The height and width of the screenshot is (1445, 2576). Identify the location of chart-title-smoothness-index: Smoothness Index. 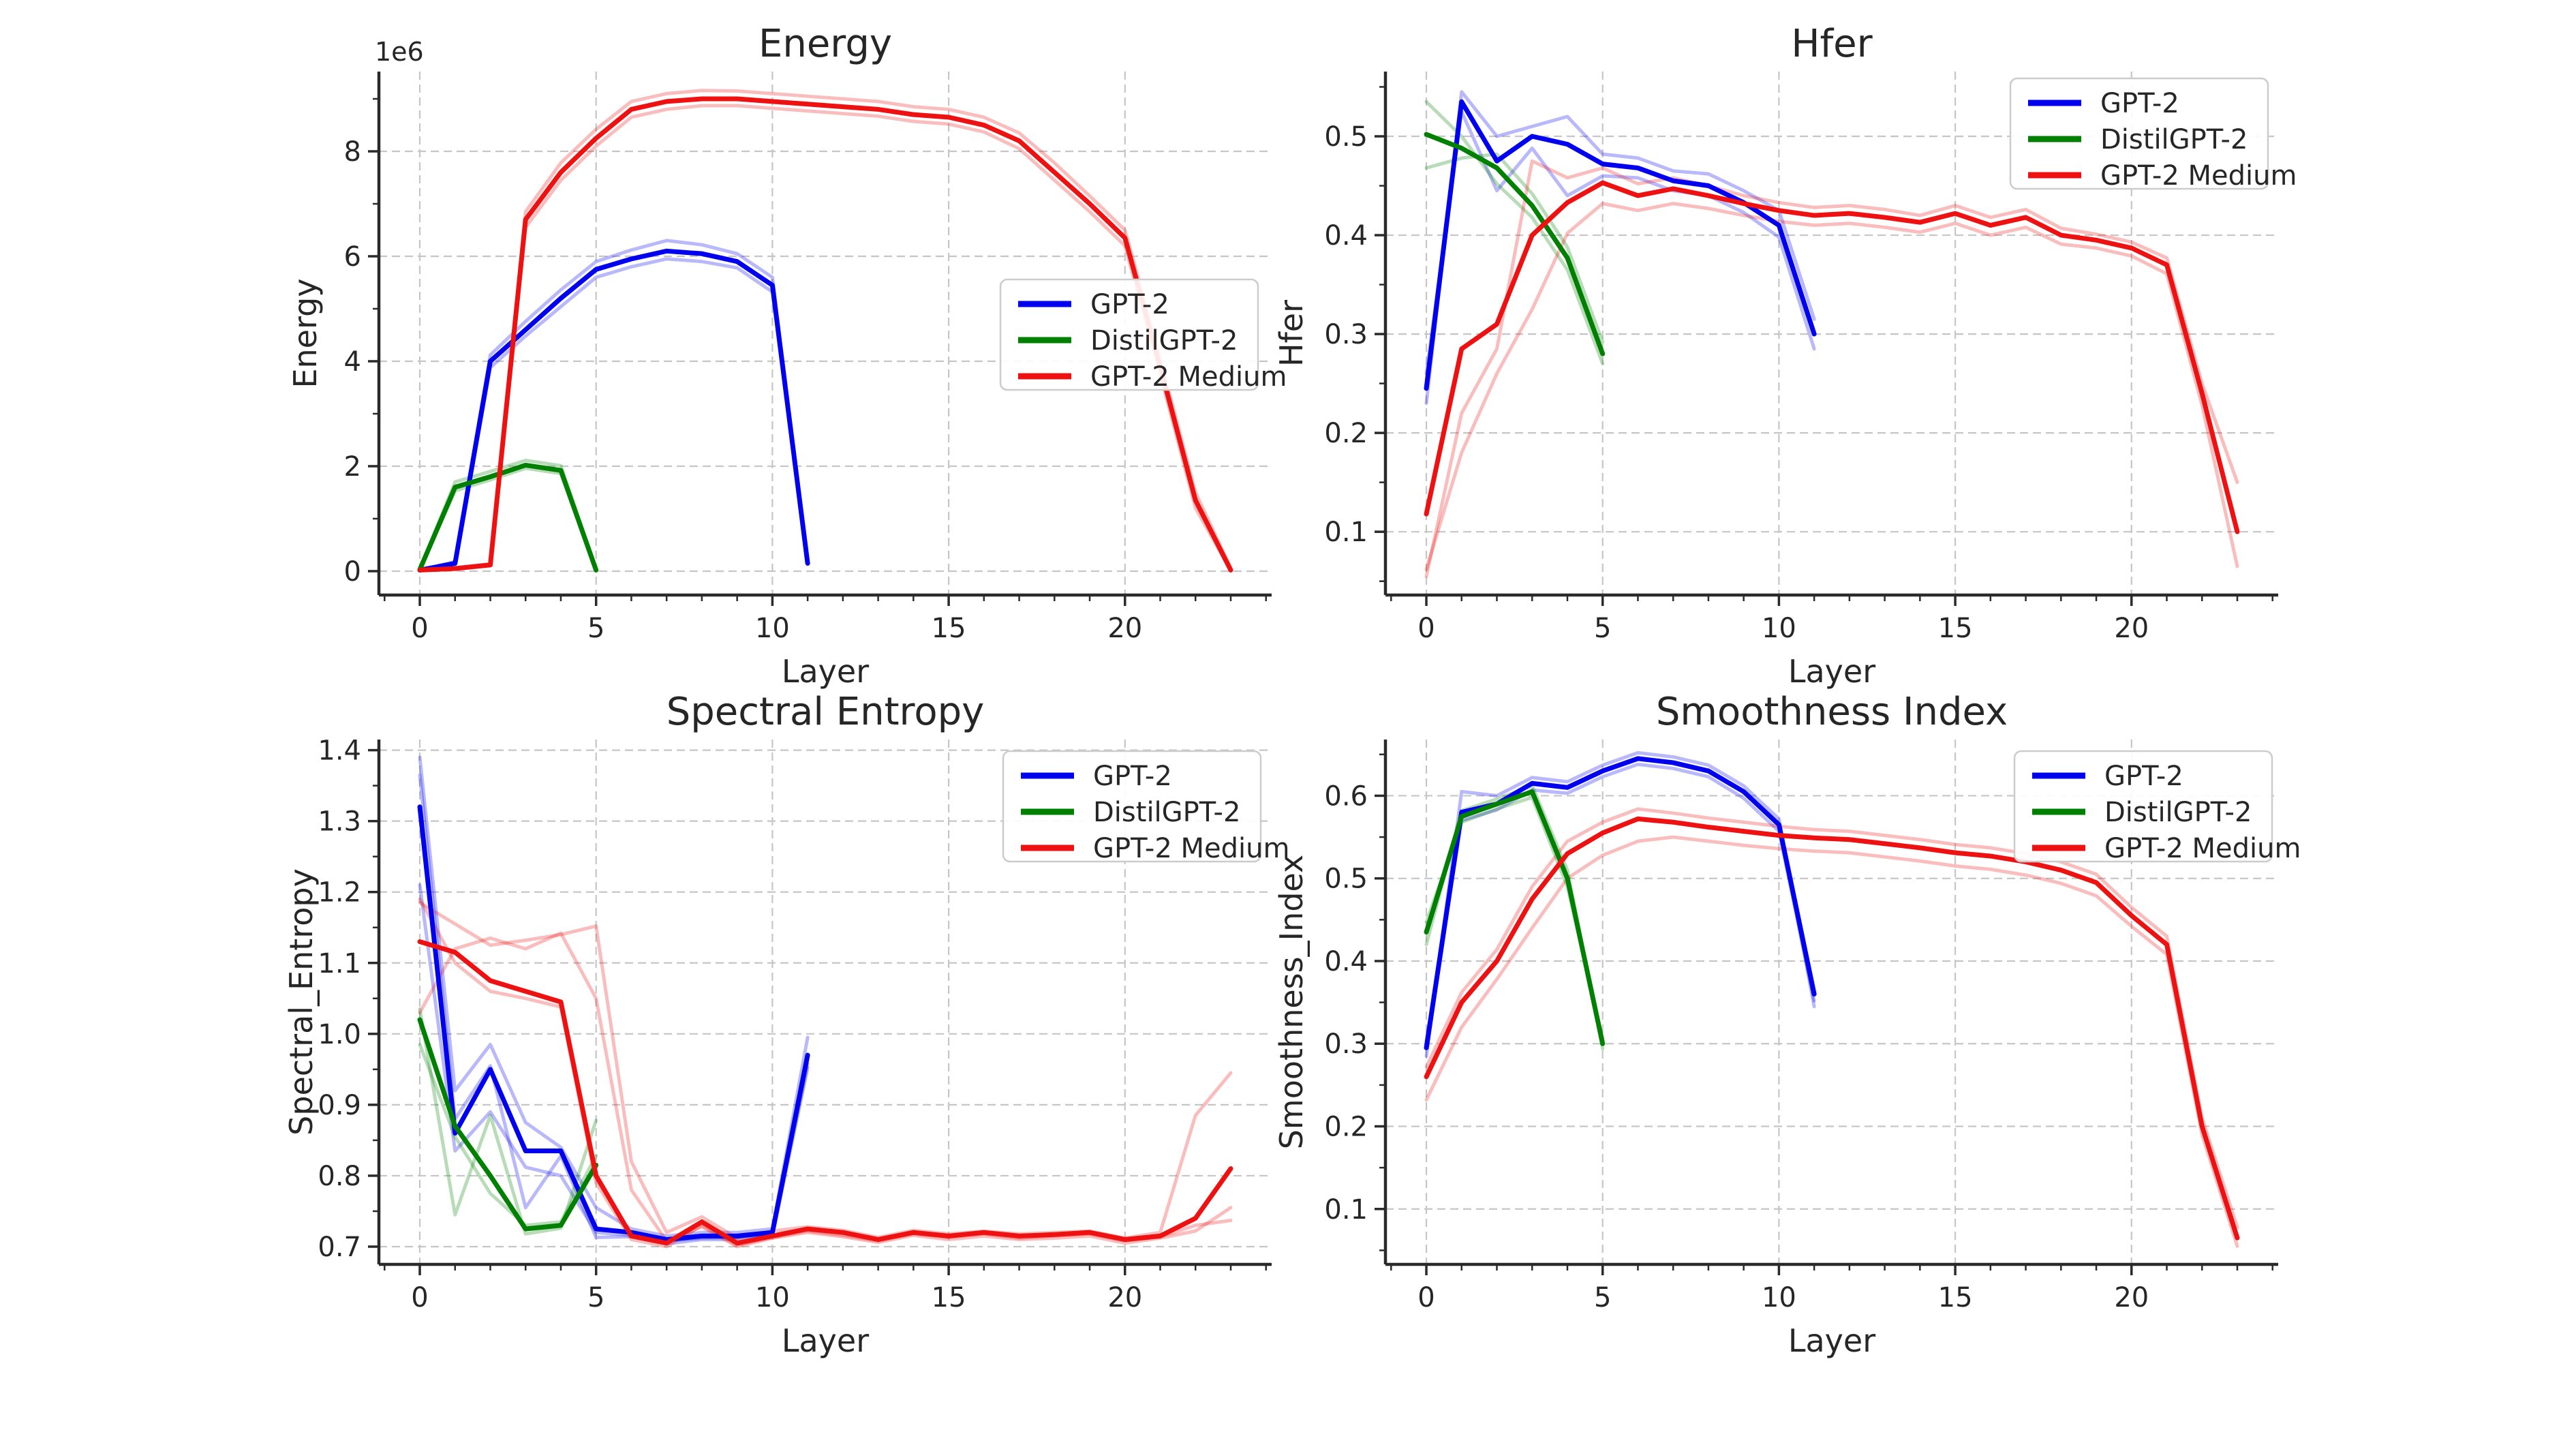
(1832, 712).